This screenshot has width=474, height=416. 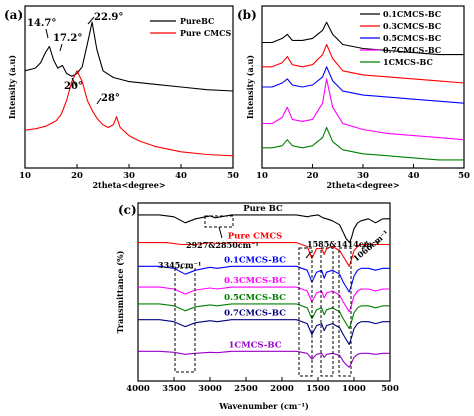 I want to click on panel-b-xlabel: 2theta<degree>, so click(x=362, y=185).